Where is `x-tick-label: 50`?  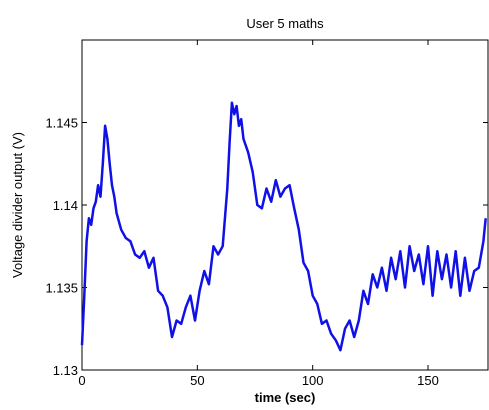 x-tick-label: 50 is located at coordinates (197, 380).